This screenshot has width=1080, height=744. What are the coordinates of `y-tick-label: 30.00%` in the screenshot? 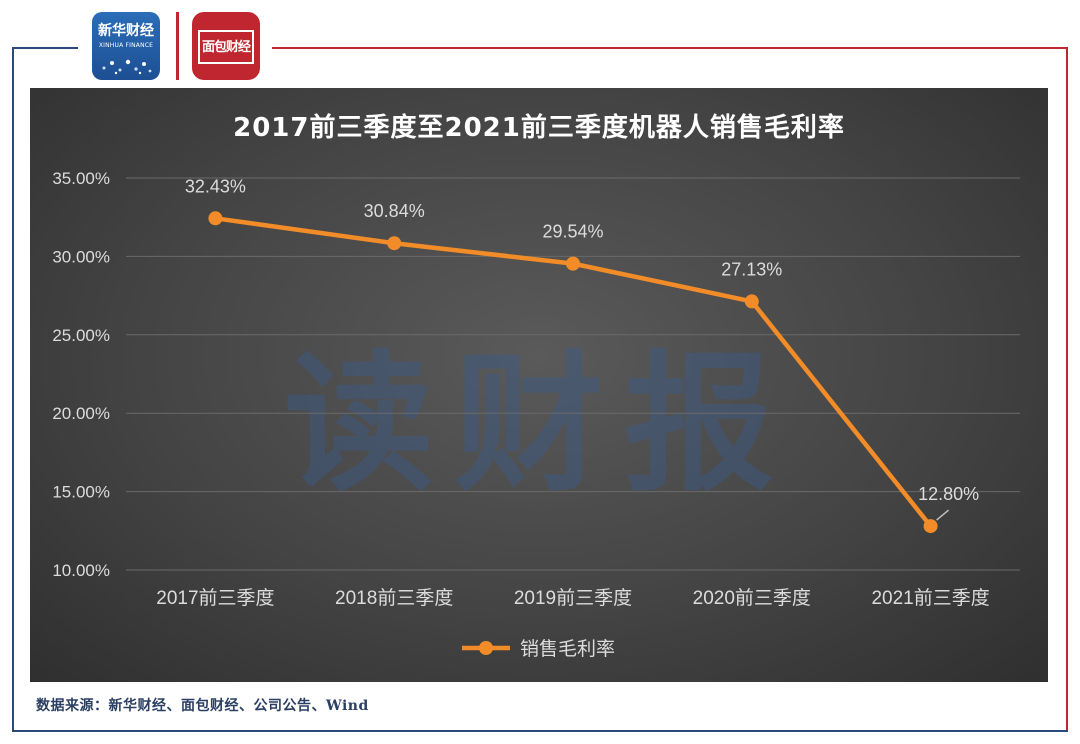 It's located at (81, 256).